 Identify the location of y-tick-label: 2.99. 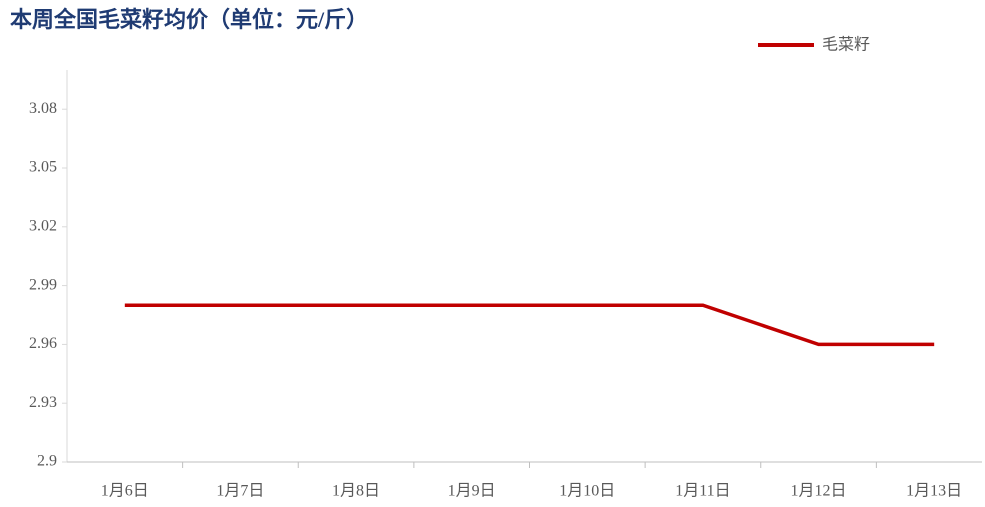
(43, 284).